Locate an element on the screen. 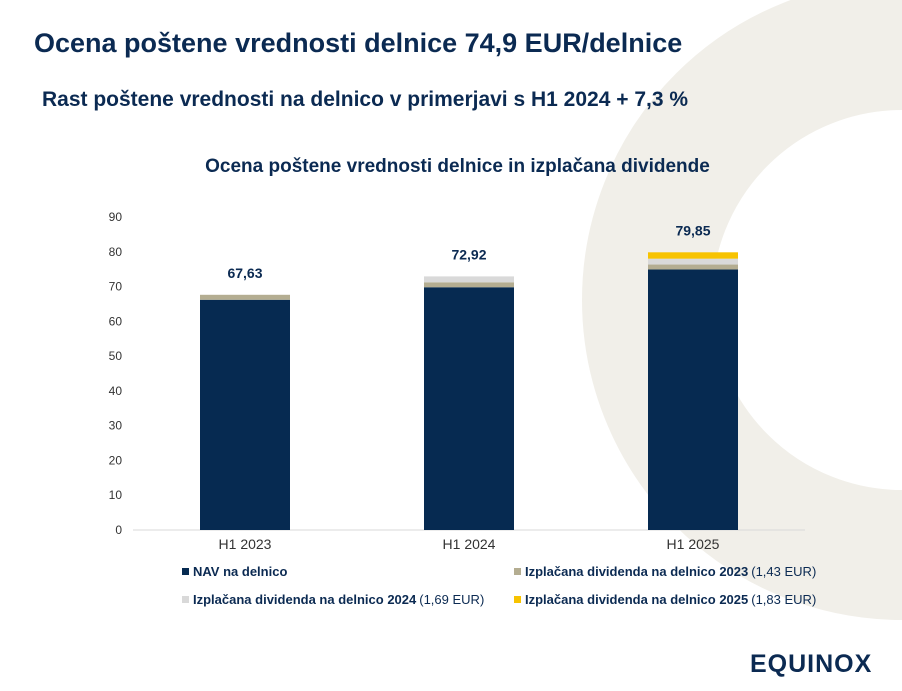 The height and width of the screenshot is (691, 902). legend-note-div2025: (1,83 EUR) is located at coordinates (784, 599).